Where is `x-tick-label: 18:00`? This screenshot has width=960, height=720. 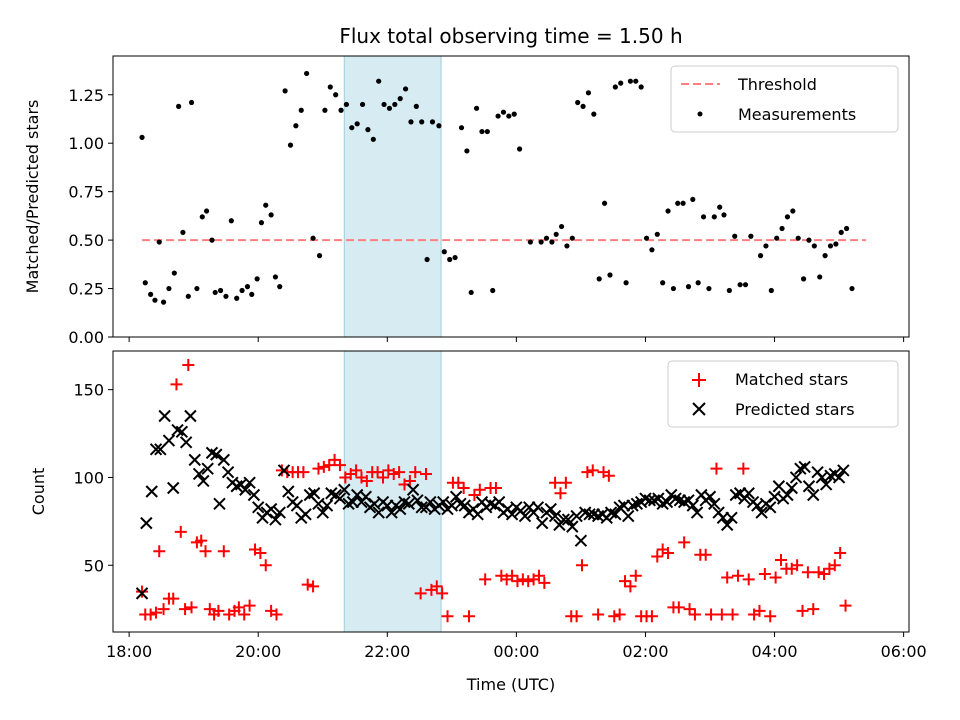
x-tick-label: 18:00 is located at coordinates (129, 651).